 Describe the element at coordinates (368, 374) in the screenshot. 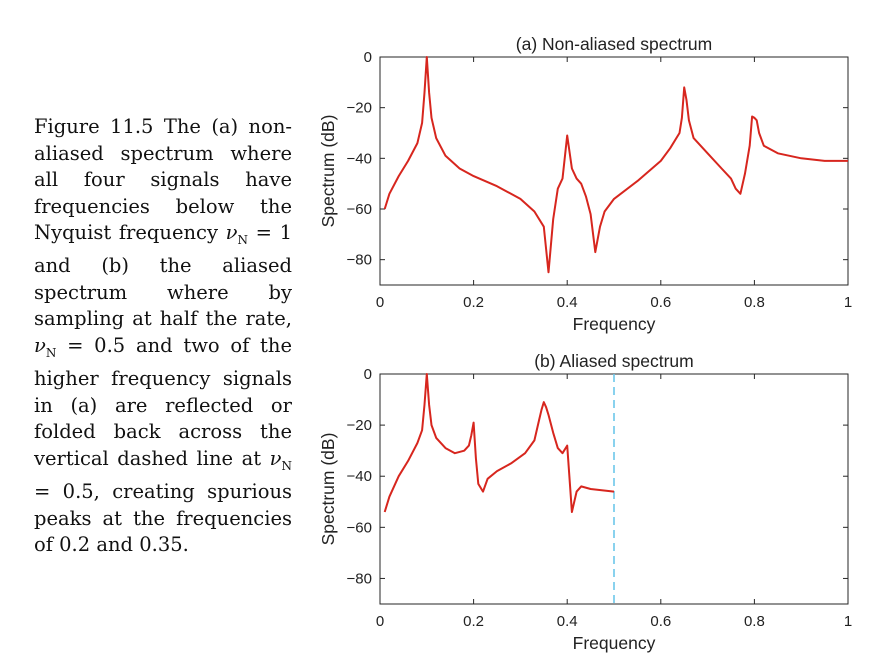

I see `y-tick-label-b: 0` at that location.